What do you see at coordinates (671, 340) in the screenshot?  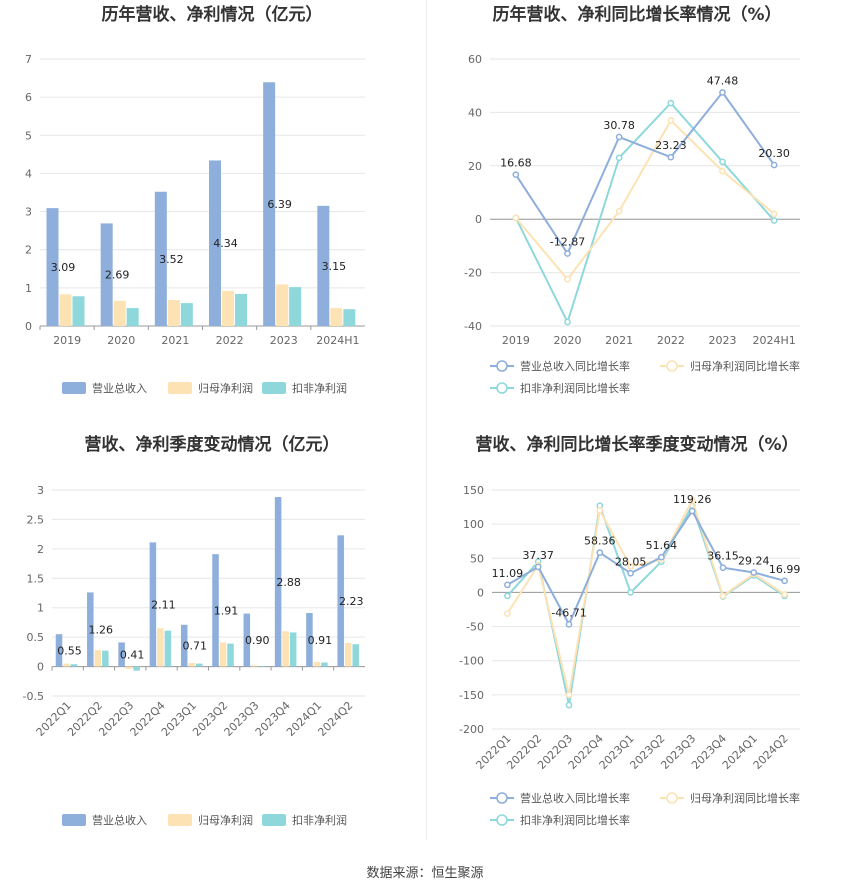 I see `x-tick-label: 2022` at bounding box center [671, 340].